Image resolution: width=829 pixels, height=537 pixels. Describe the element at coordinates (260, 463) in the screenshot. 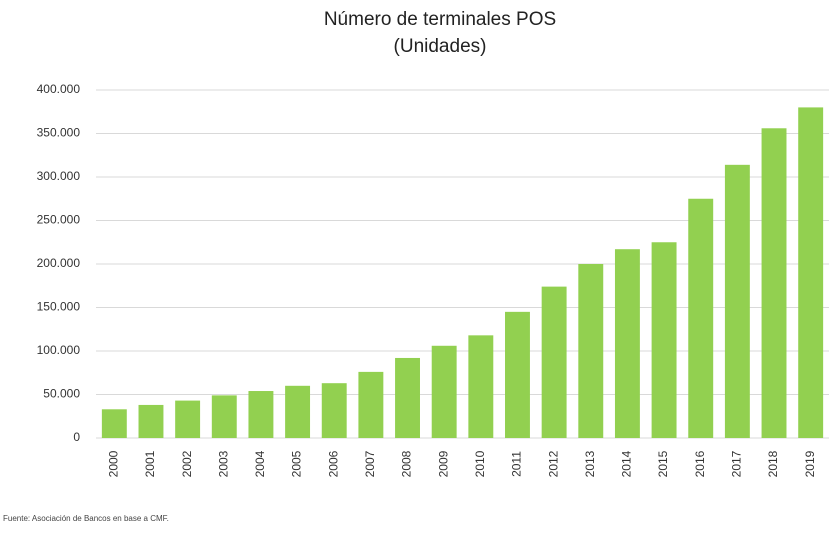

I see `x-tick-label: 2004` at that location.